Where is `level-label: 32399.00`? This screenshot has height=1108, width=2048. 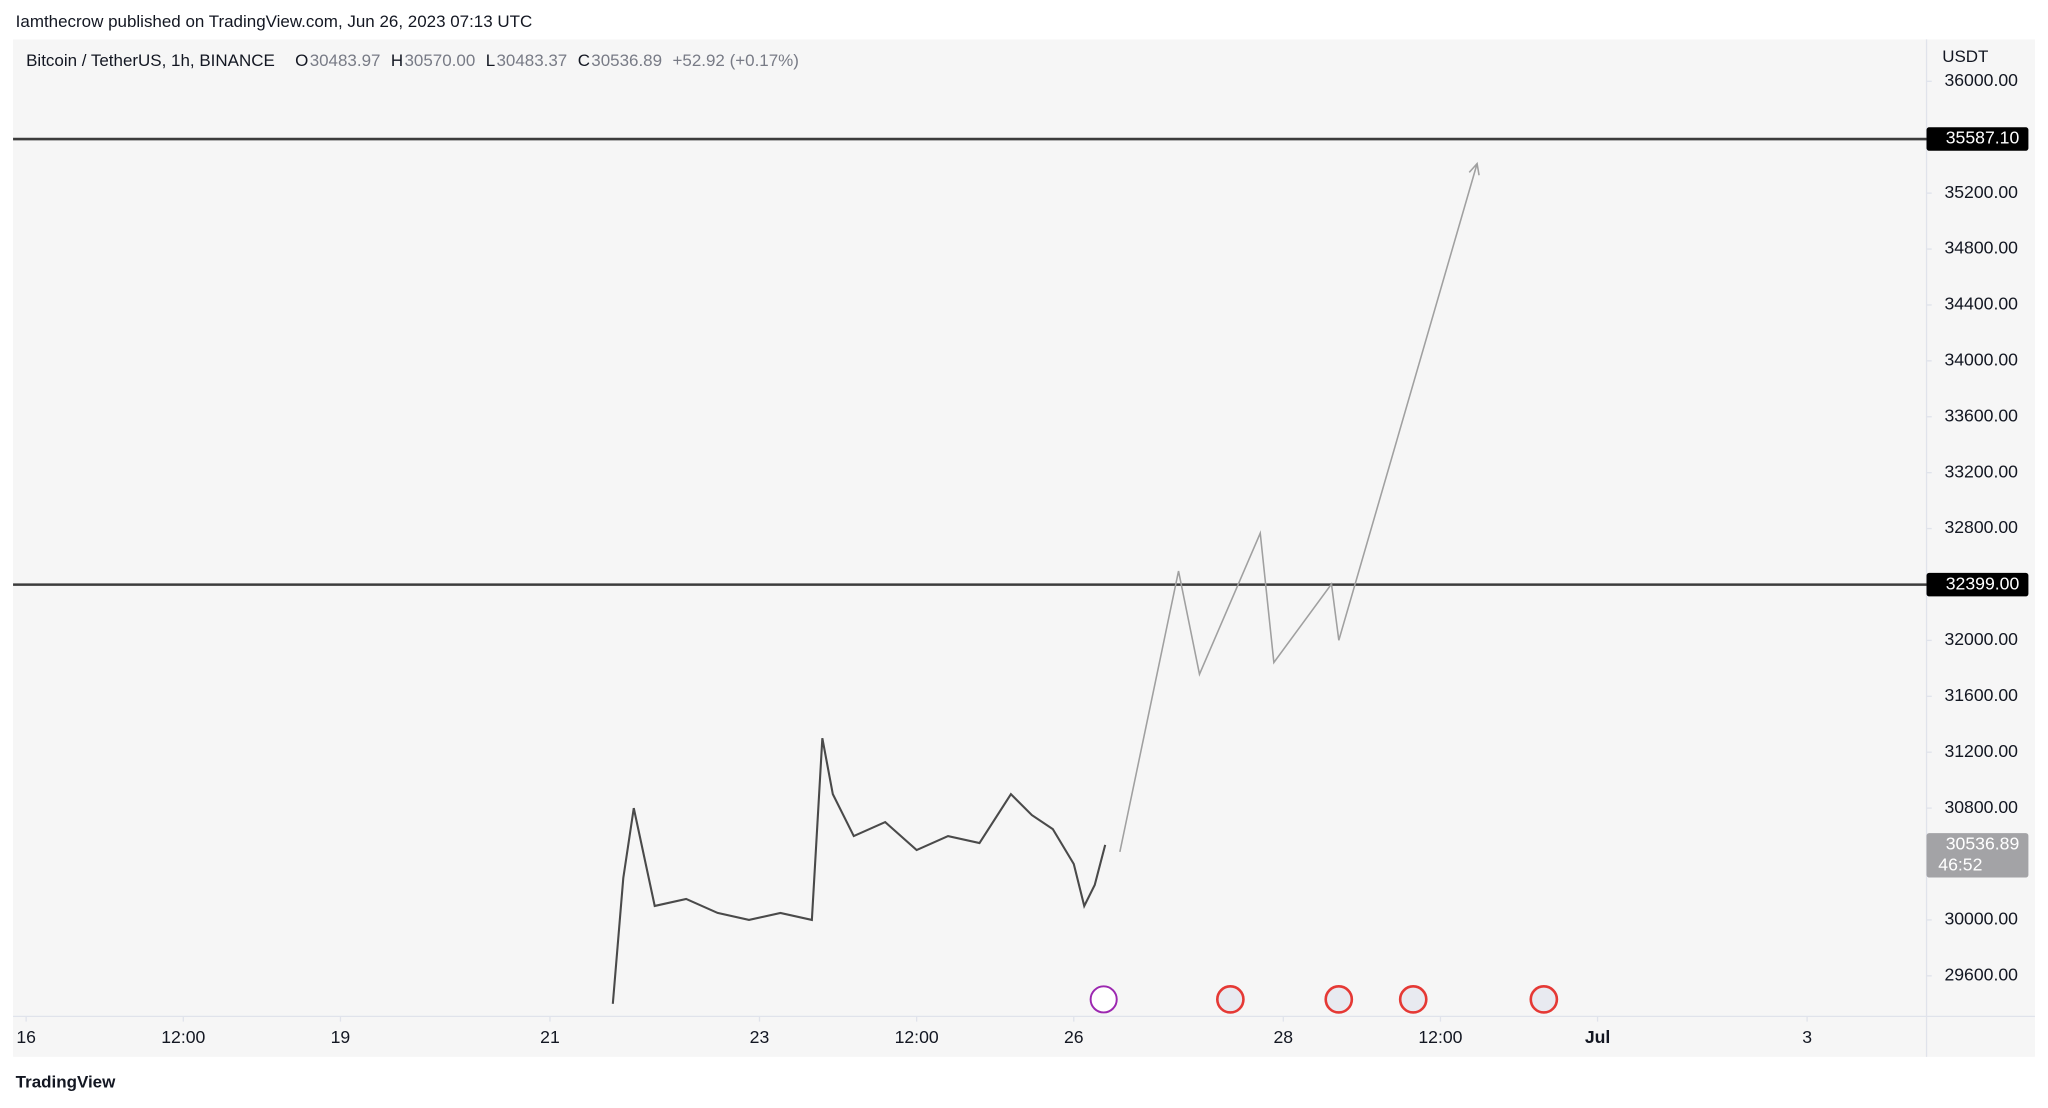 level-label: 32399.00 is located at coordinates (1983, 583).